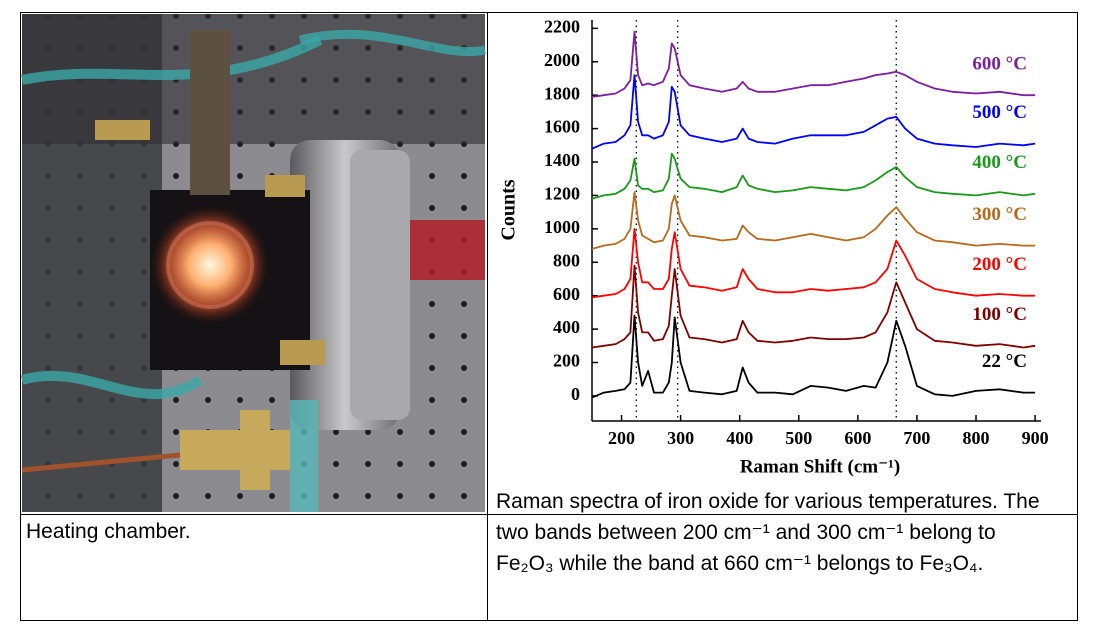  What do you see at coordinates (562, 160) in the screenshot?
I see `y-tick-label: 1400` at bounding box center [562, 160].